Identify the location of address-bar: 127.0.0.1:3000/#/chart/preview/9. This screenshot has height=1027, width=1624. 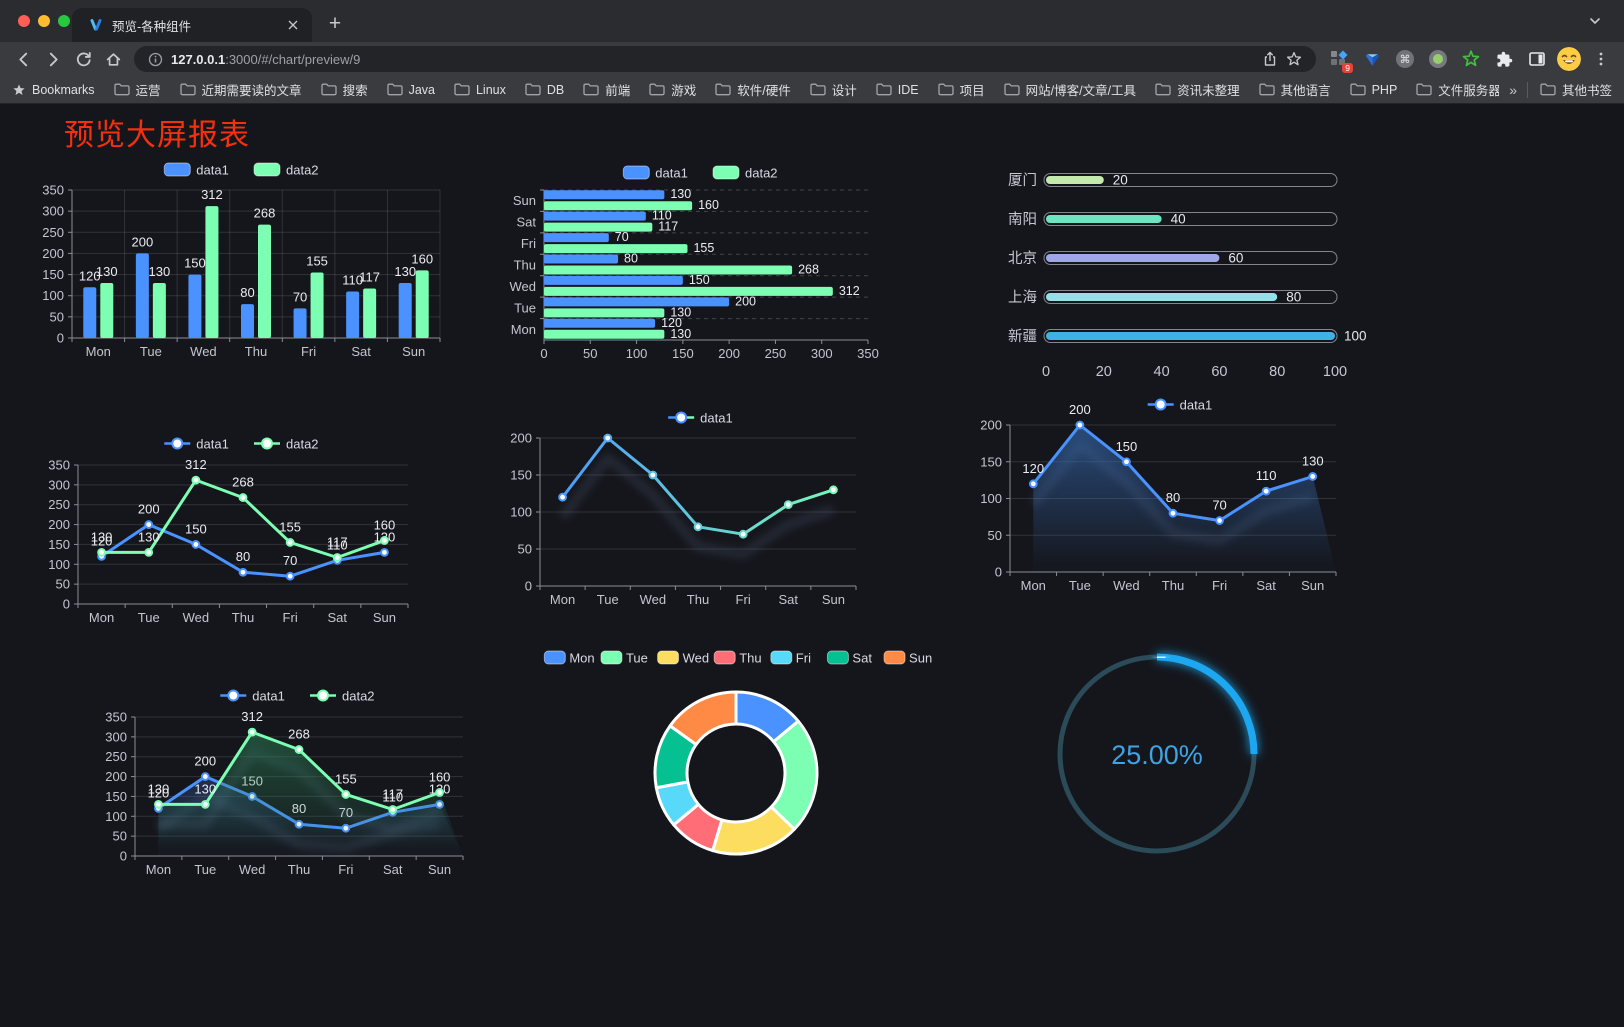
(725, 59).